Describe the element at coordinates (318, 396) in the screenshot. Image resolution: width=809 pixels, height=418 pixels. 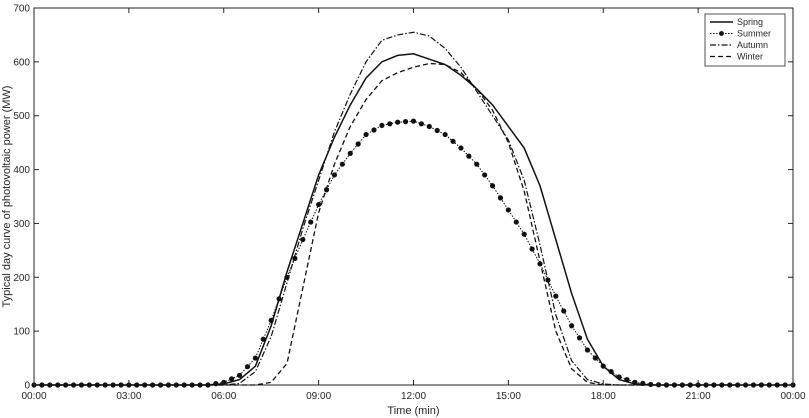
I see `x-tick-label: 09:00` at that location.